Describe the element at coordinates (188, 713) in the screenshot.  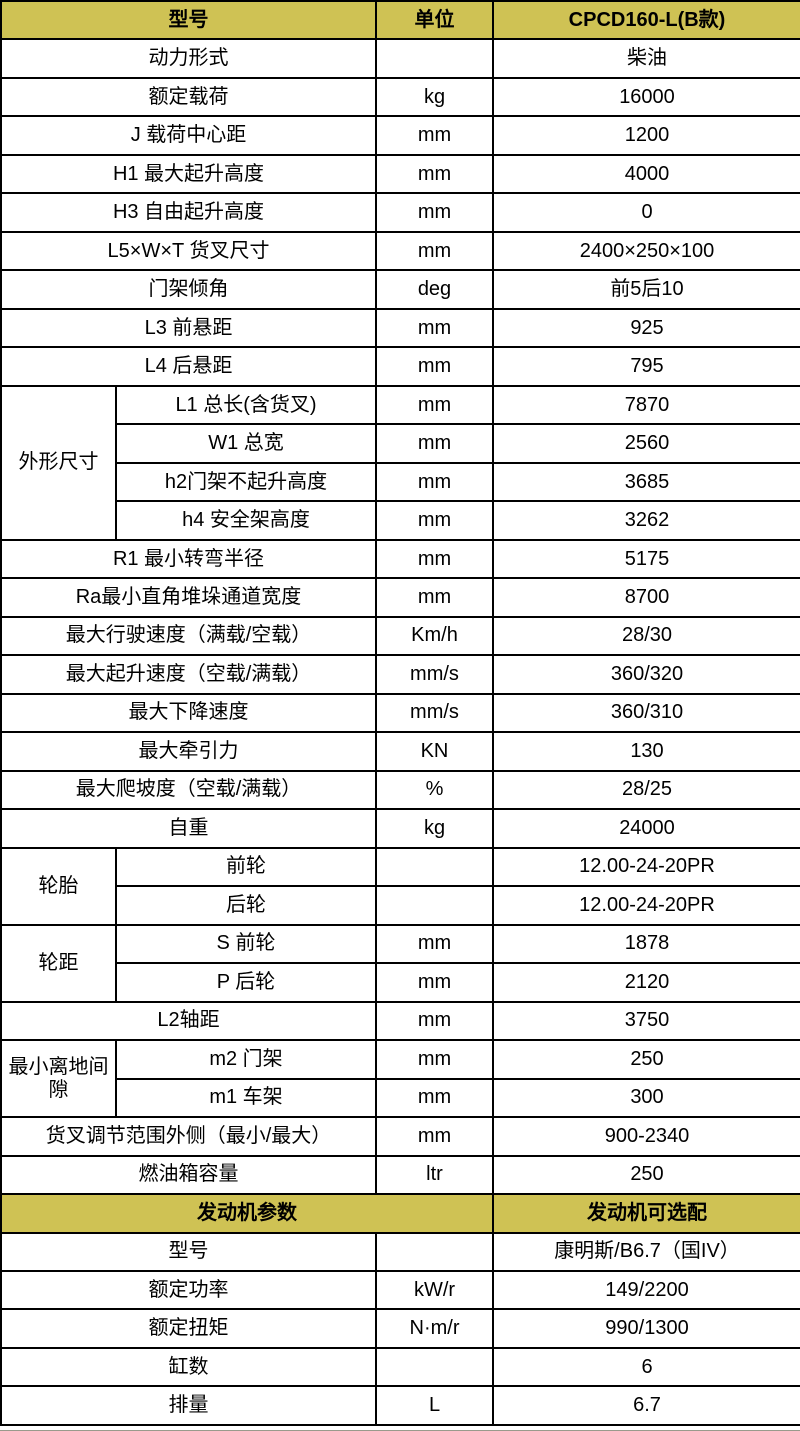
I see `spec-label-cell: 最大下降速度` at that location.